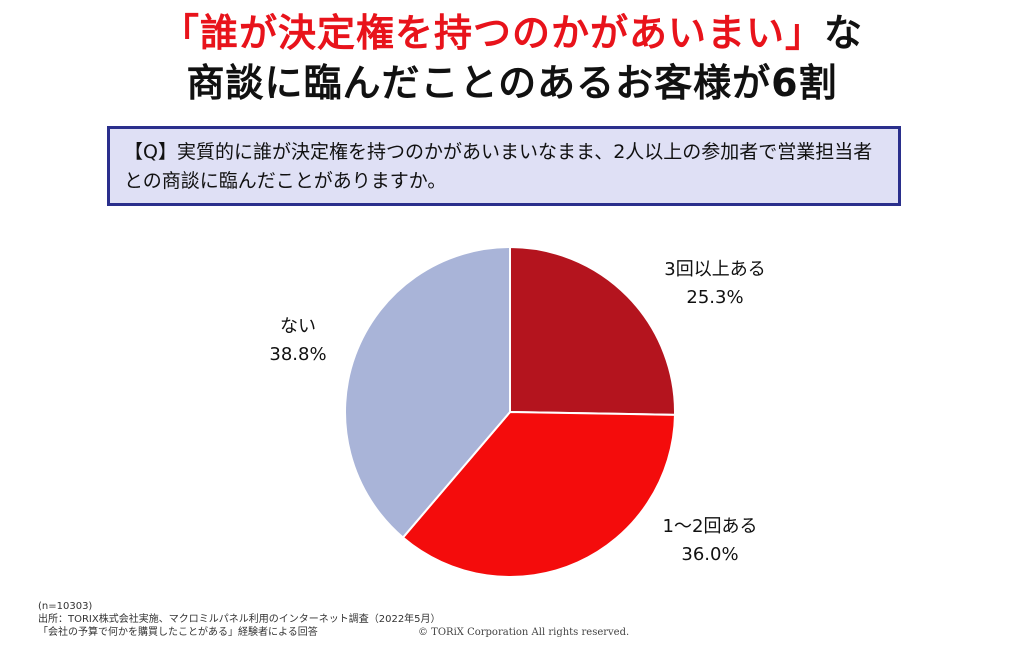  What do you see at coordinates (524, 632) in the screenshot?
I see `copyright: © TORiX Corporation All rights reserved.` at bounding box center [524, 632].